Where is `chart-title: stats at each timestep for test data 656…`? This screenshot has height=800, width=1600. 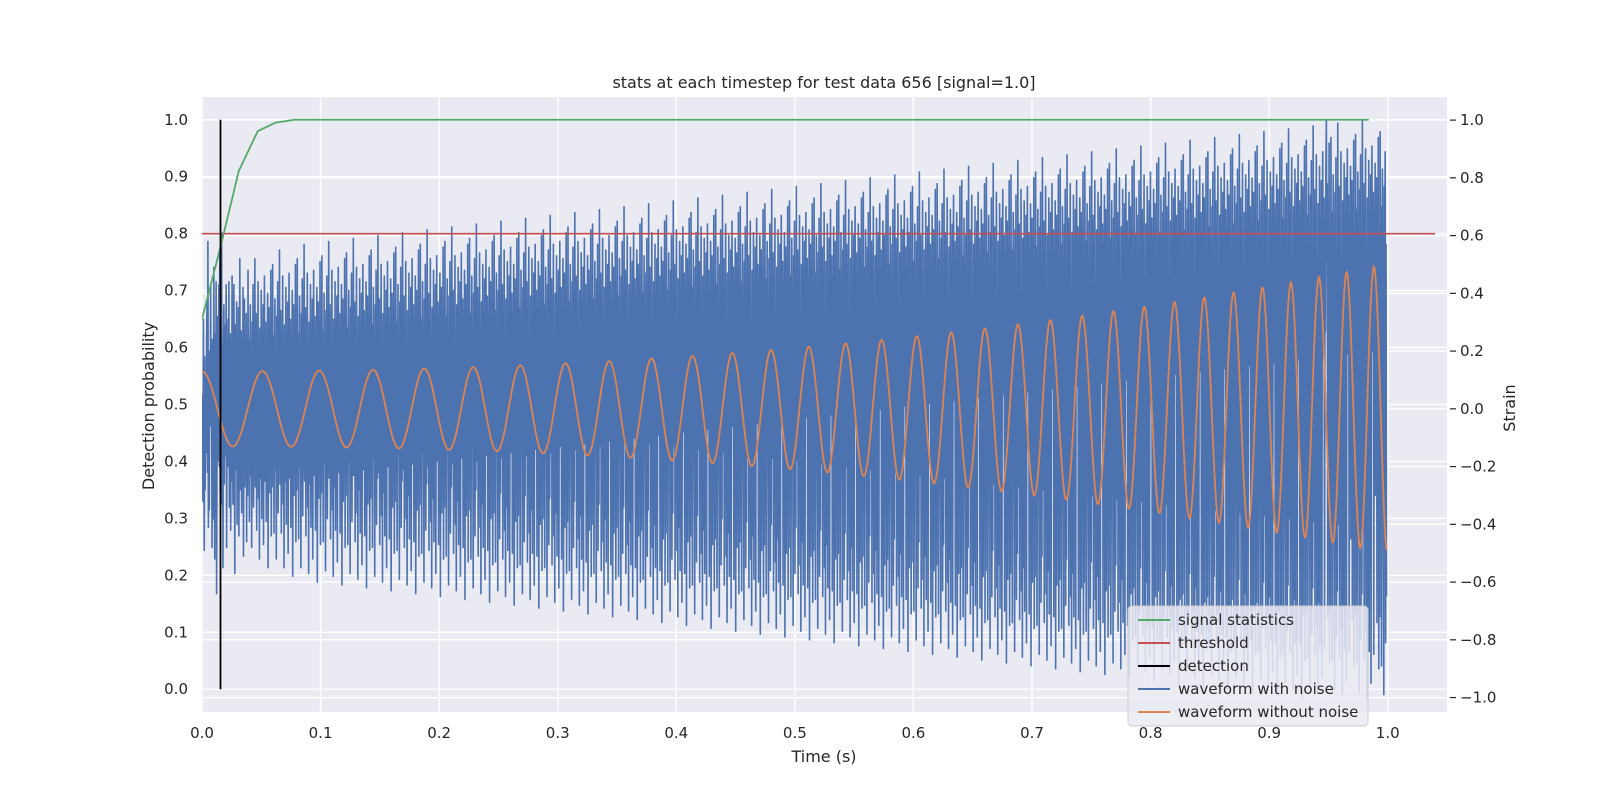 chart-title: stats at each timestep for test data 656… is located at coordinates (823, 82).